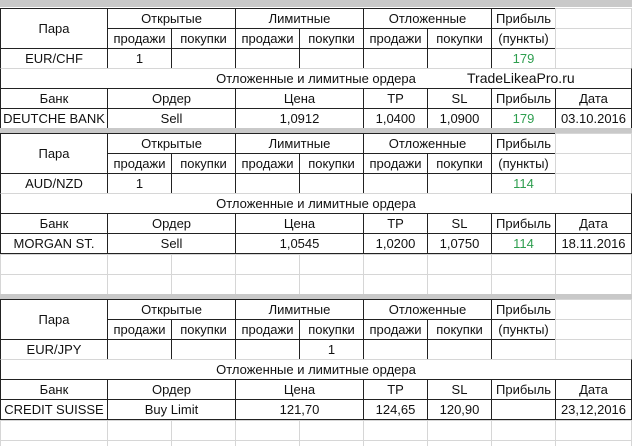 The height and width of the screenshot is (446, 632). What do you see at coordinates (395, 389) in the screenshot?
I see `orders-header: TP` at bounding box center [395, 389].